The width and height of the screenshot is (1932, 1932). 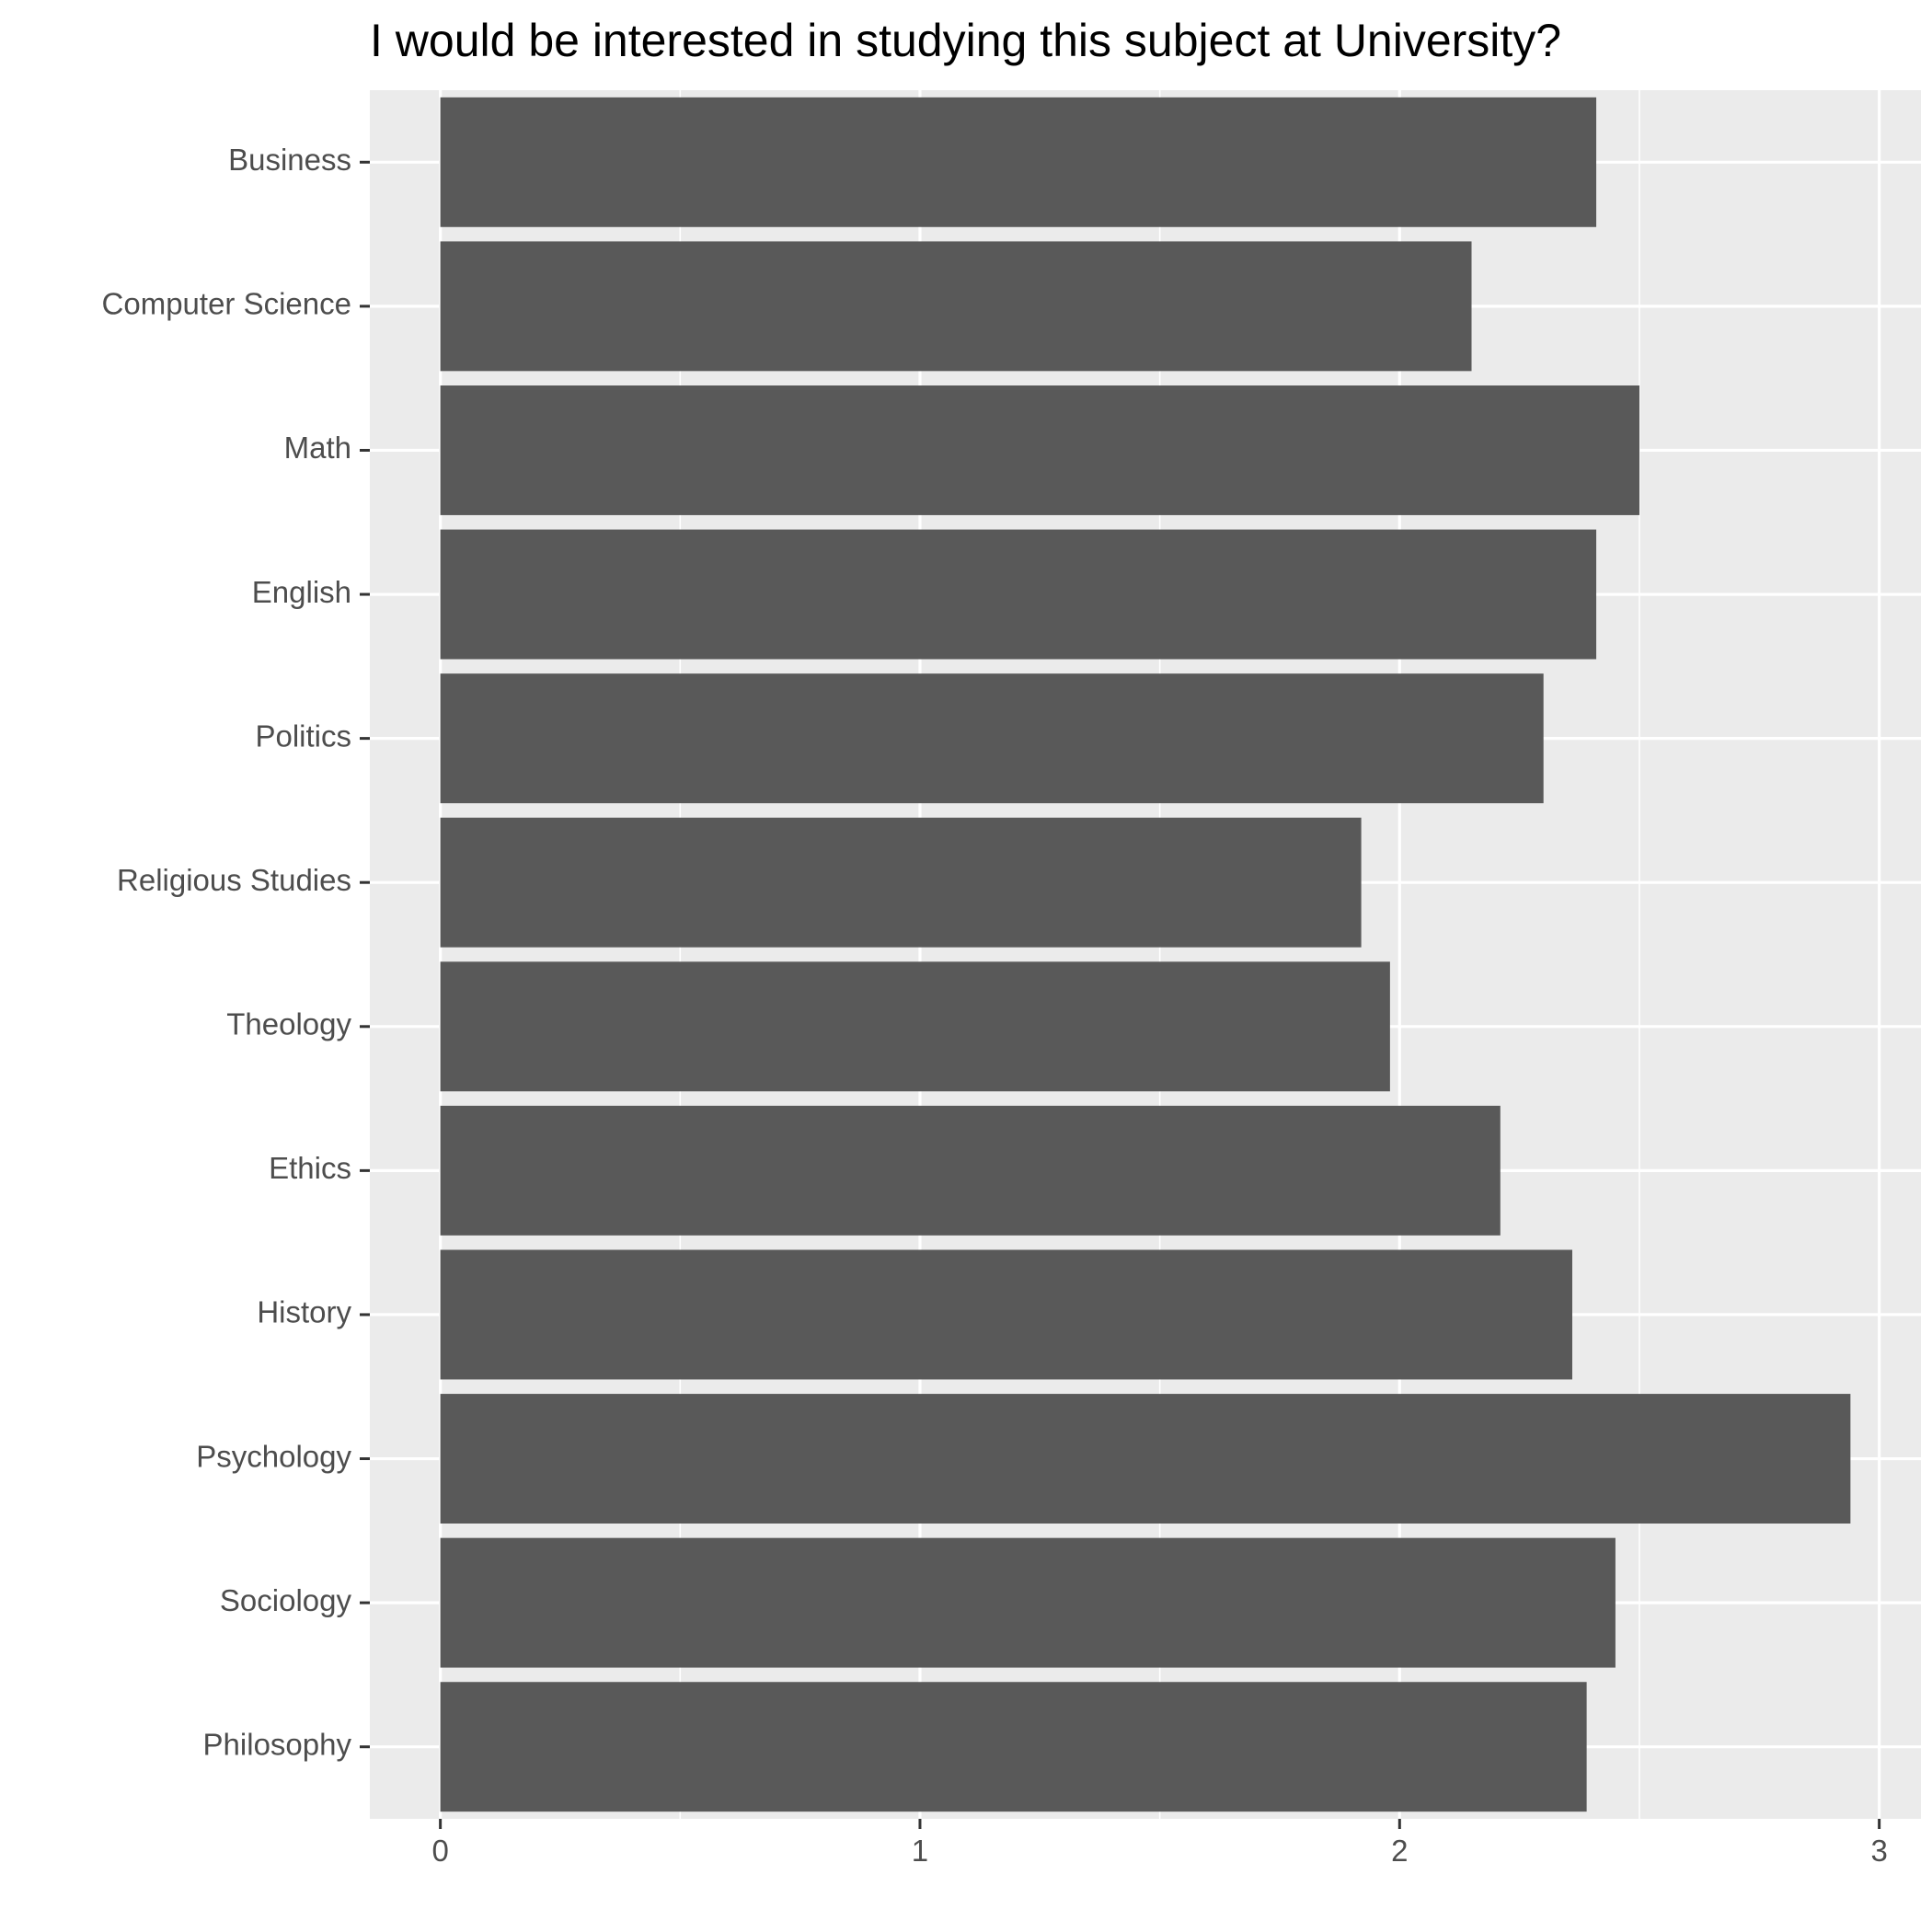 What do you see at coordinates (226, 304) in the screenshot?
I see `y-tick-label: Computer Science` at bounding box center [226, 304].